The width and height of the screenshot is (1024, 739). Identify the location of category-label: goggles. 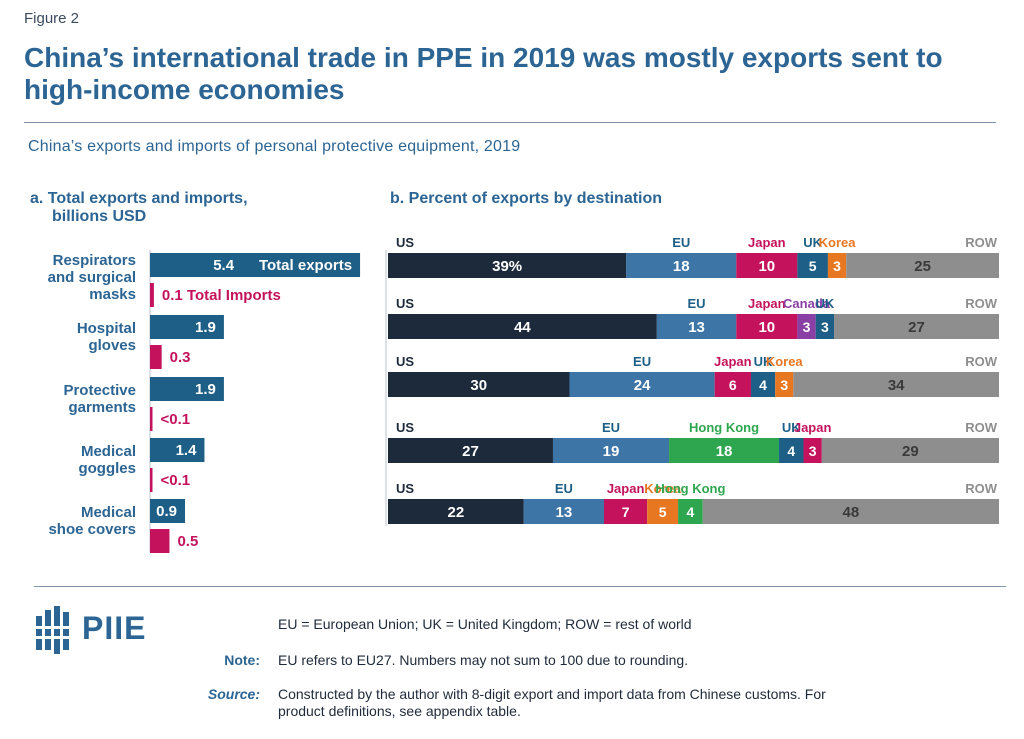
(107, 468).